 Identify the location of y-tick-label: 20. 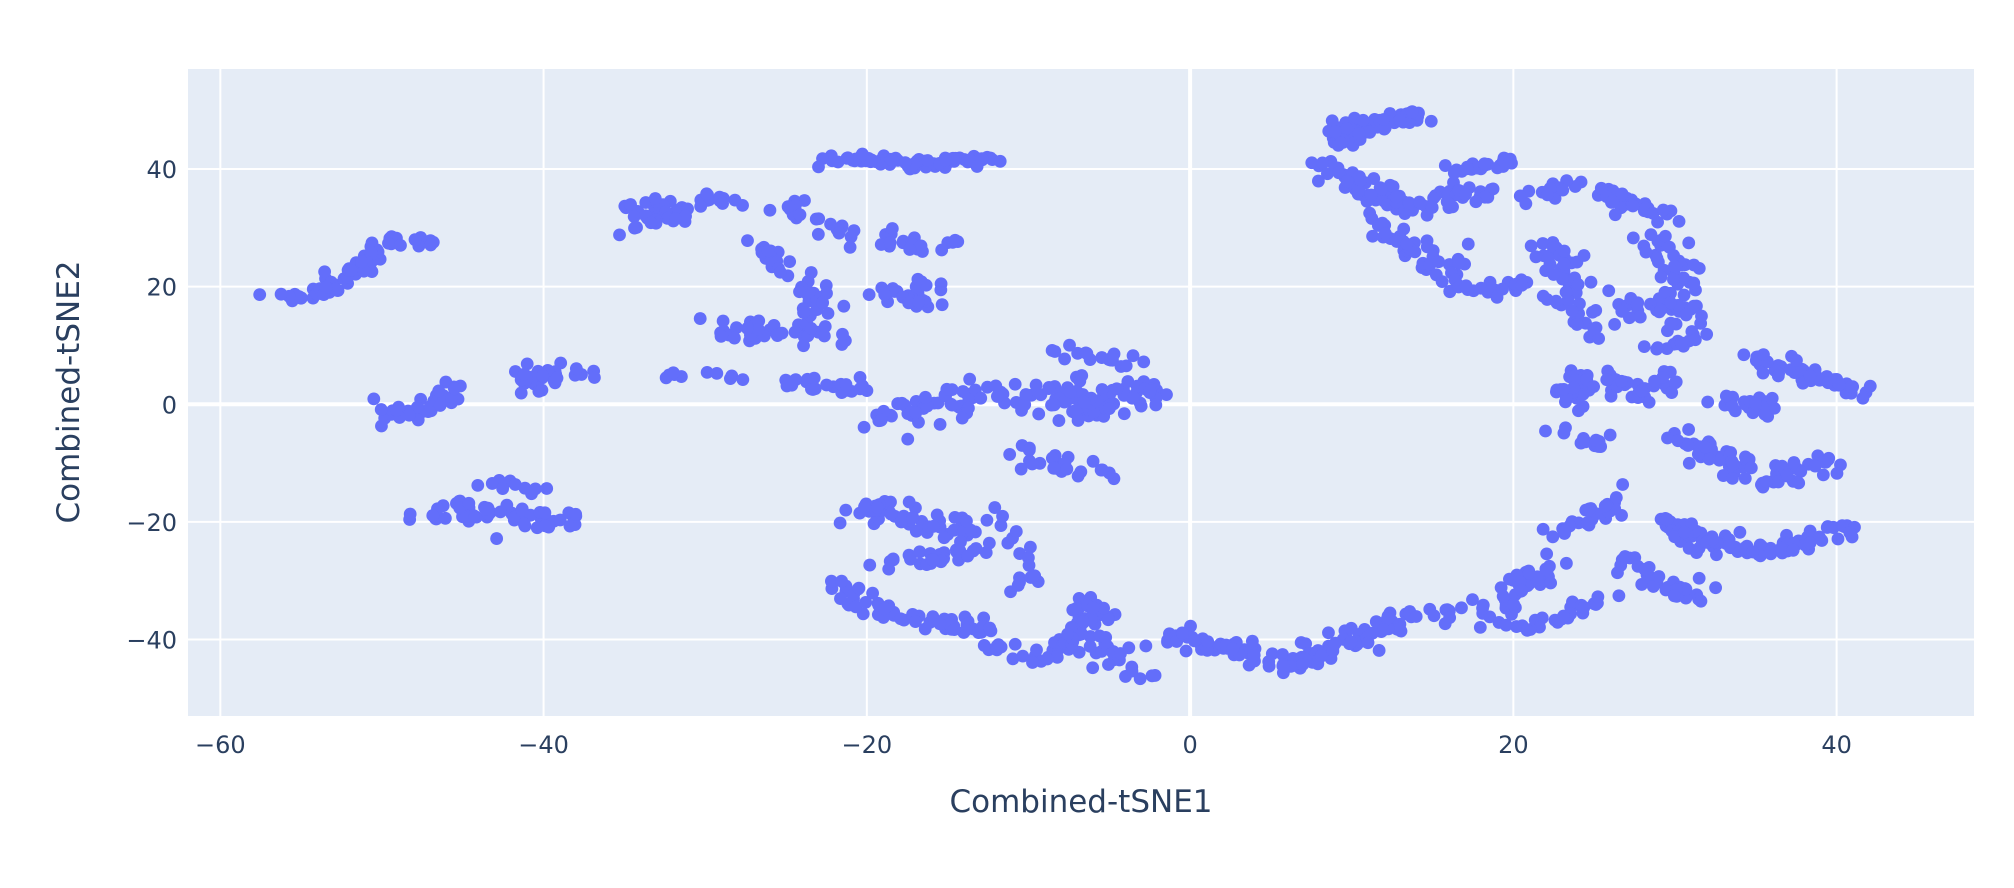
(161, 288).